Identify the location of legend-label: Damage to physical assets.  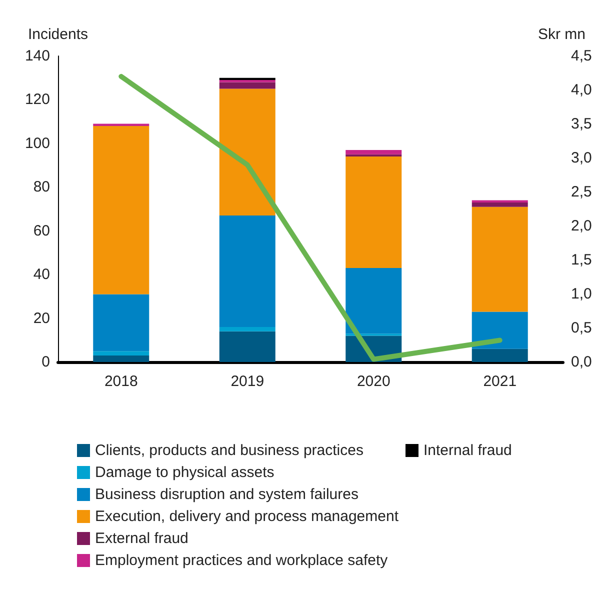
(184, 472).